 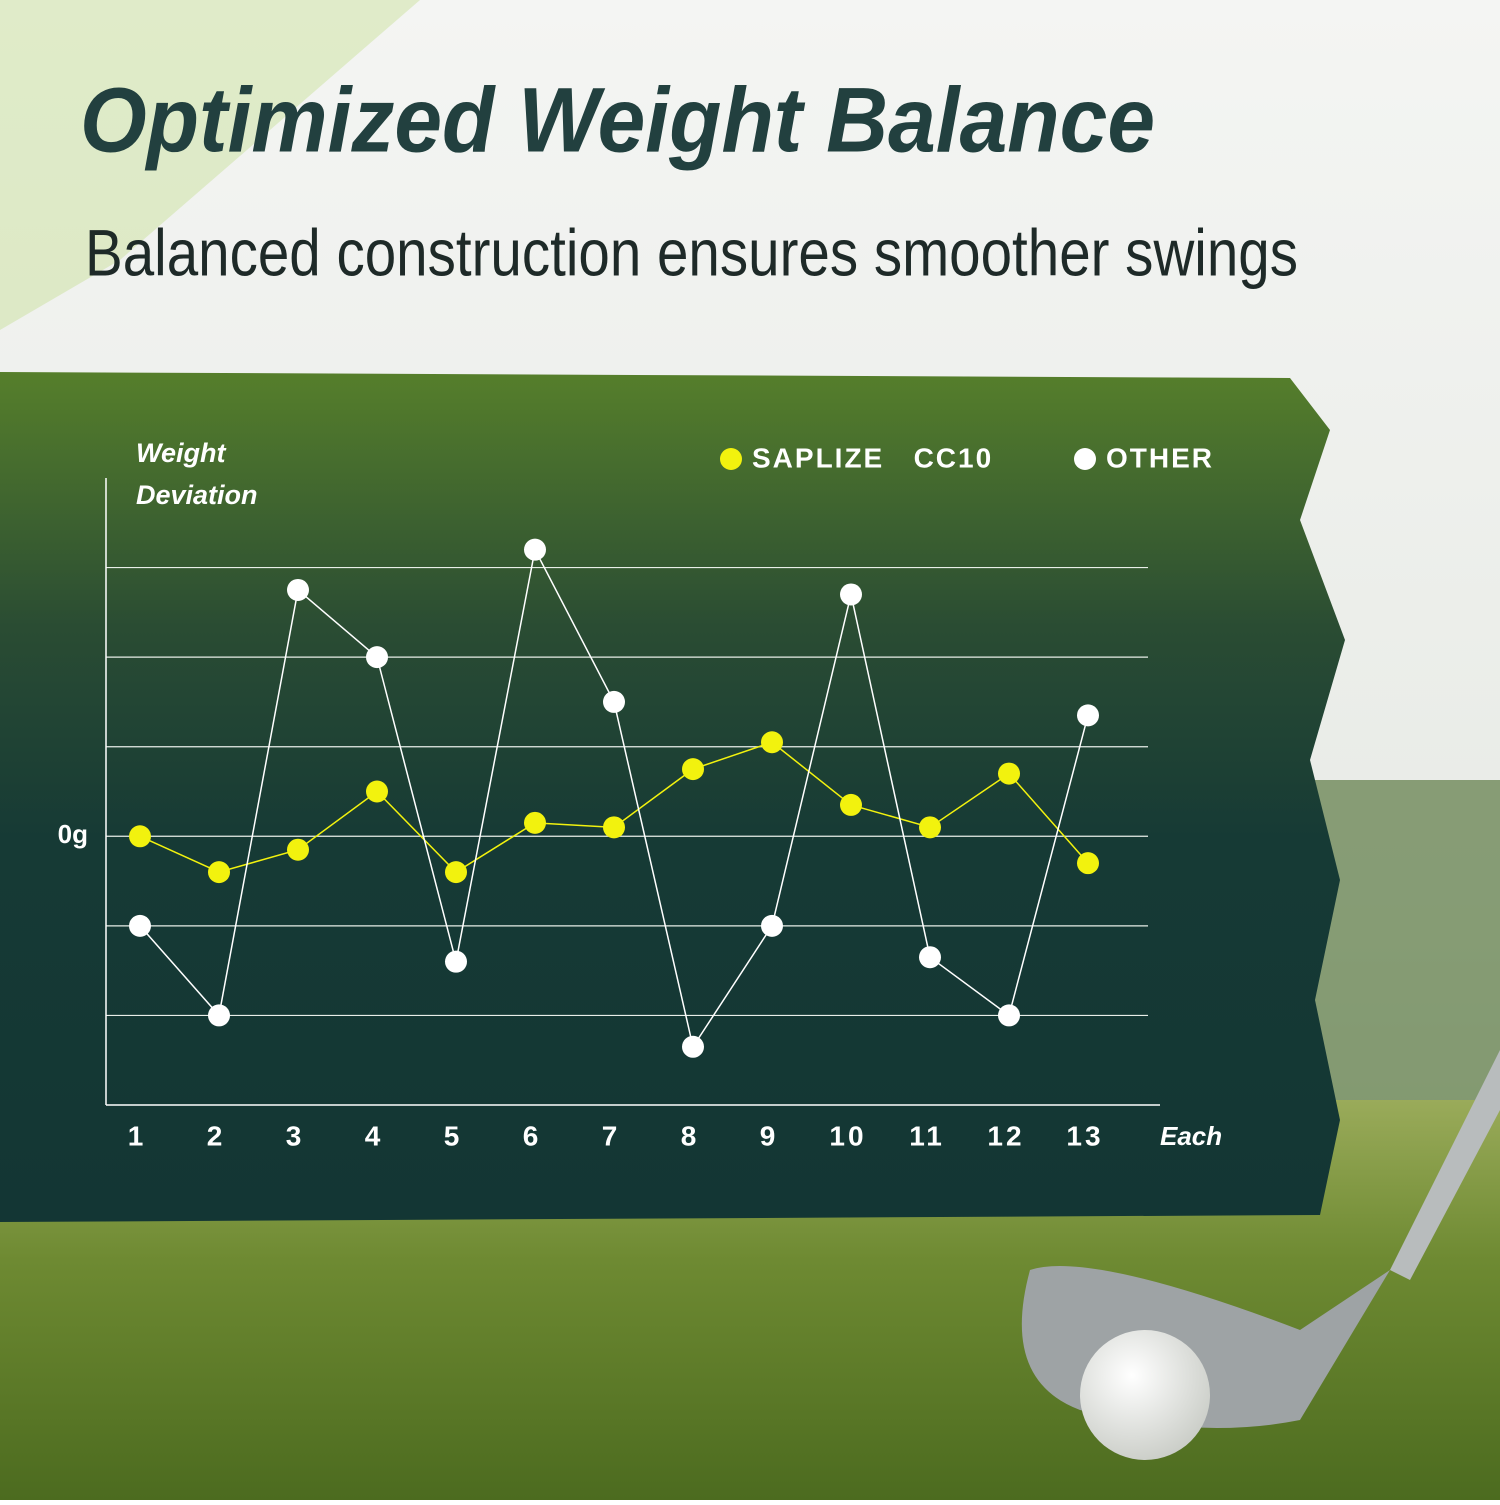 I want to click on x-tick-label: 4, so click(x=374, y=1135).